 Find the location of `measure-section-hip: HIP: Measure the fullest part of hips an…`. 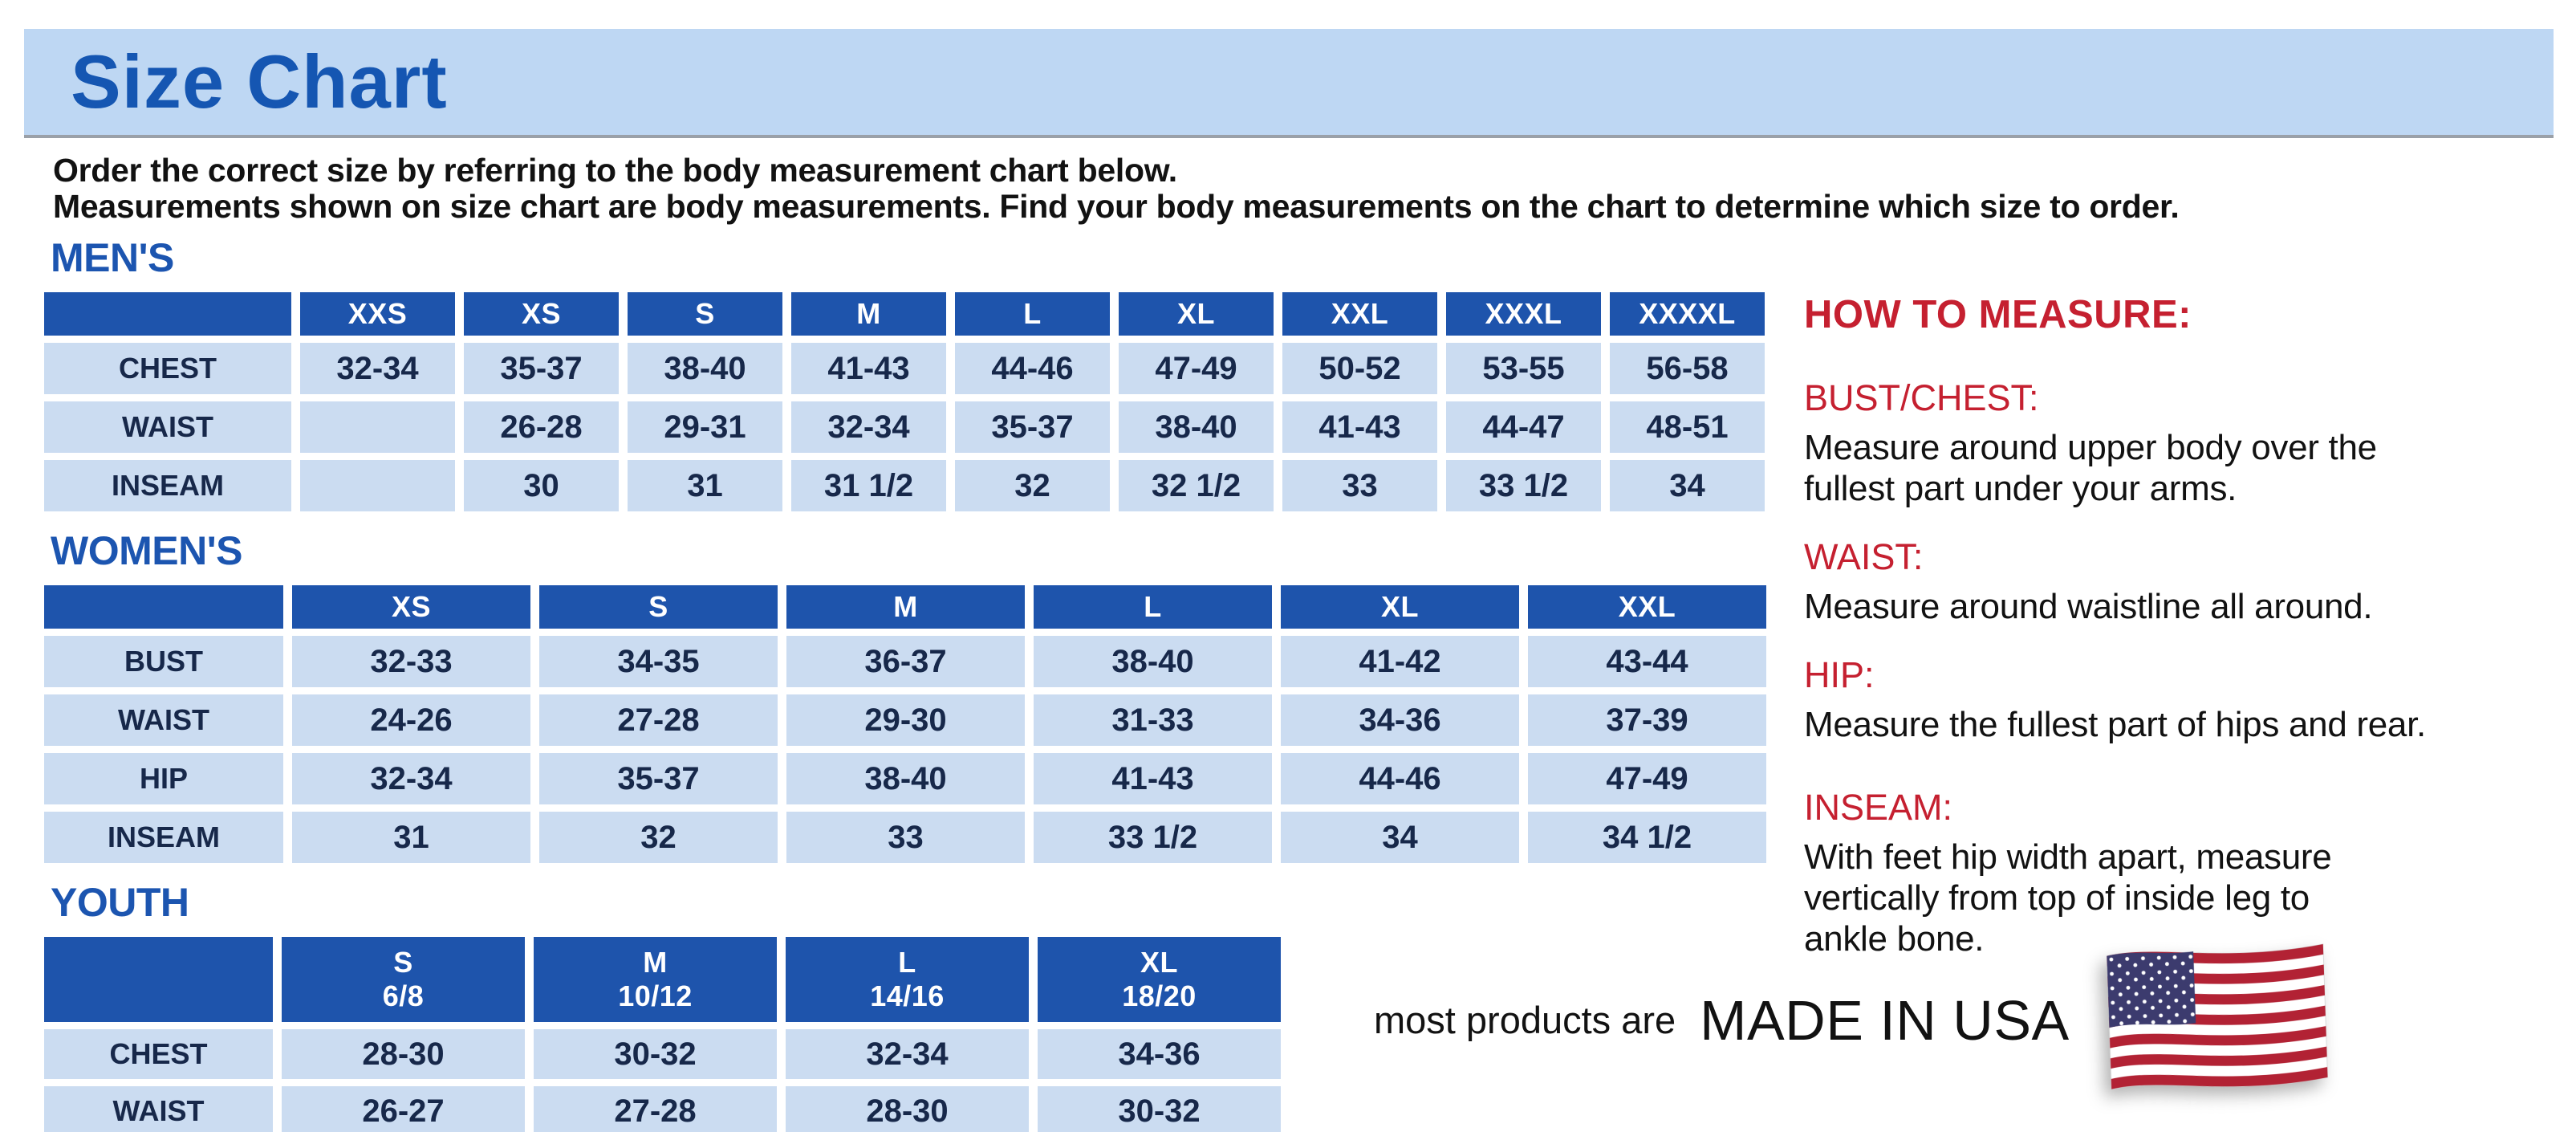

measure-section-hip: HIP: Measure the fullest part of hips an… is located at coordinates (2167, 699).